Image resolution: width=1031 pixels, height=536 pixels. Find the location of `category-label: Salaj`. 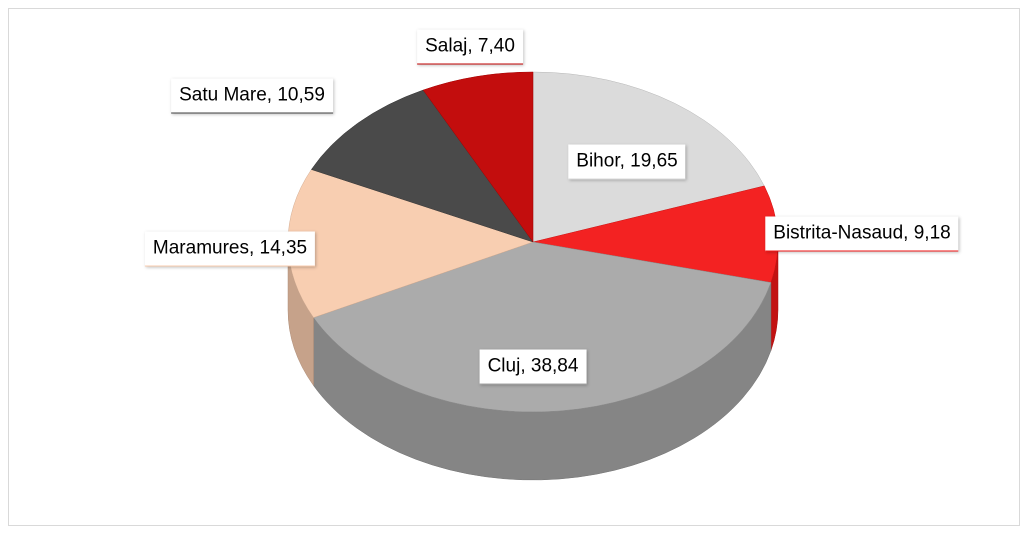

category-label: Salaj is located at coordinates (451, 46).